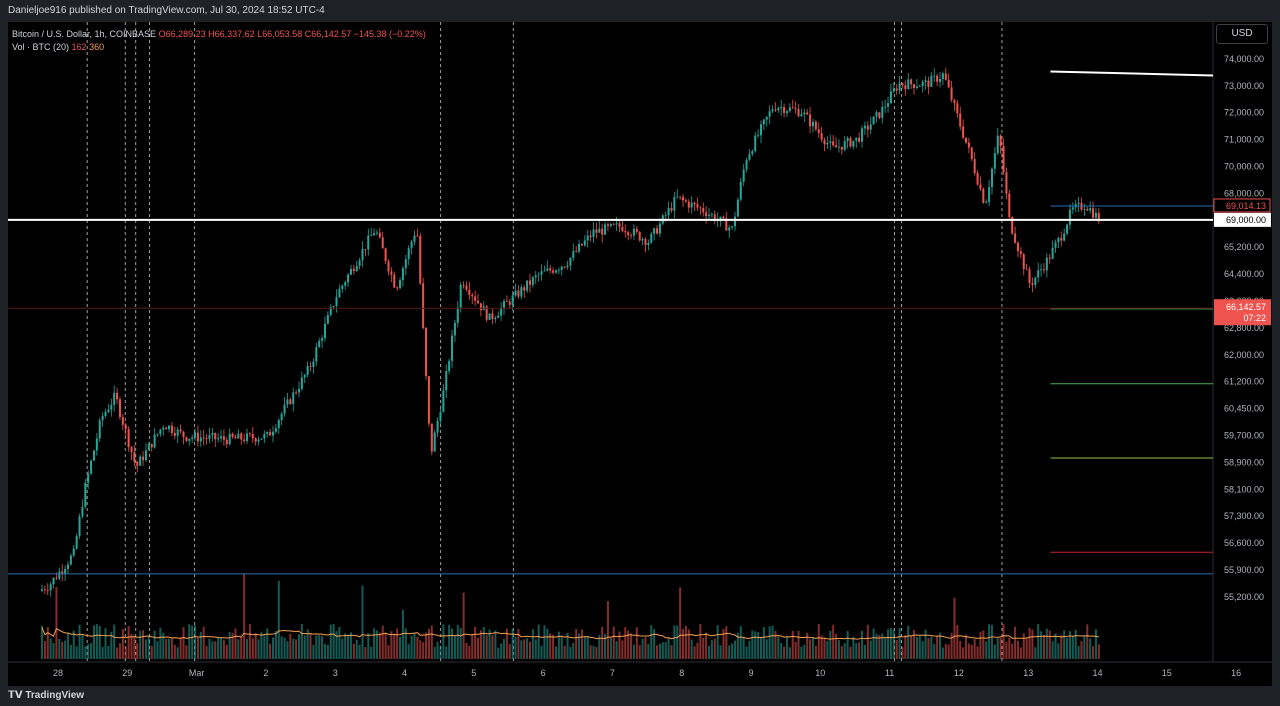 This screenshot has width=1280, height=706. Describe the element at coordinates (1242, 34) in the screenshot. I see `currency-button: USD` at that location.